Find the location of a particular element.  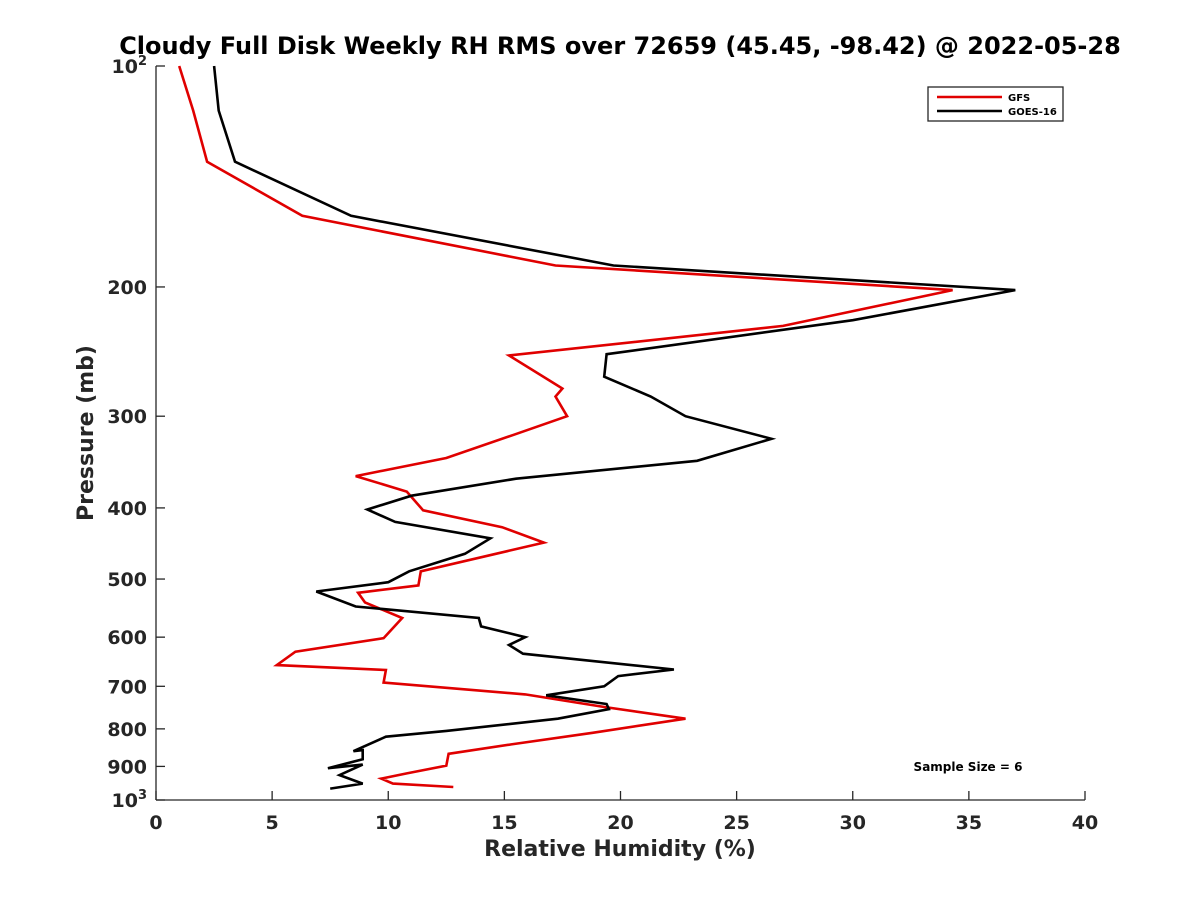

x-tick-label: 35 is located at coordinates (969, 823).